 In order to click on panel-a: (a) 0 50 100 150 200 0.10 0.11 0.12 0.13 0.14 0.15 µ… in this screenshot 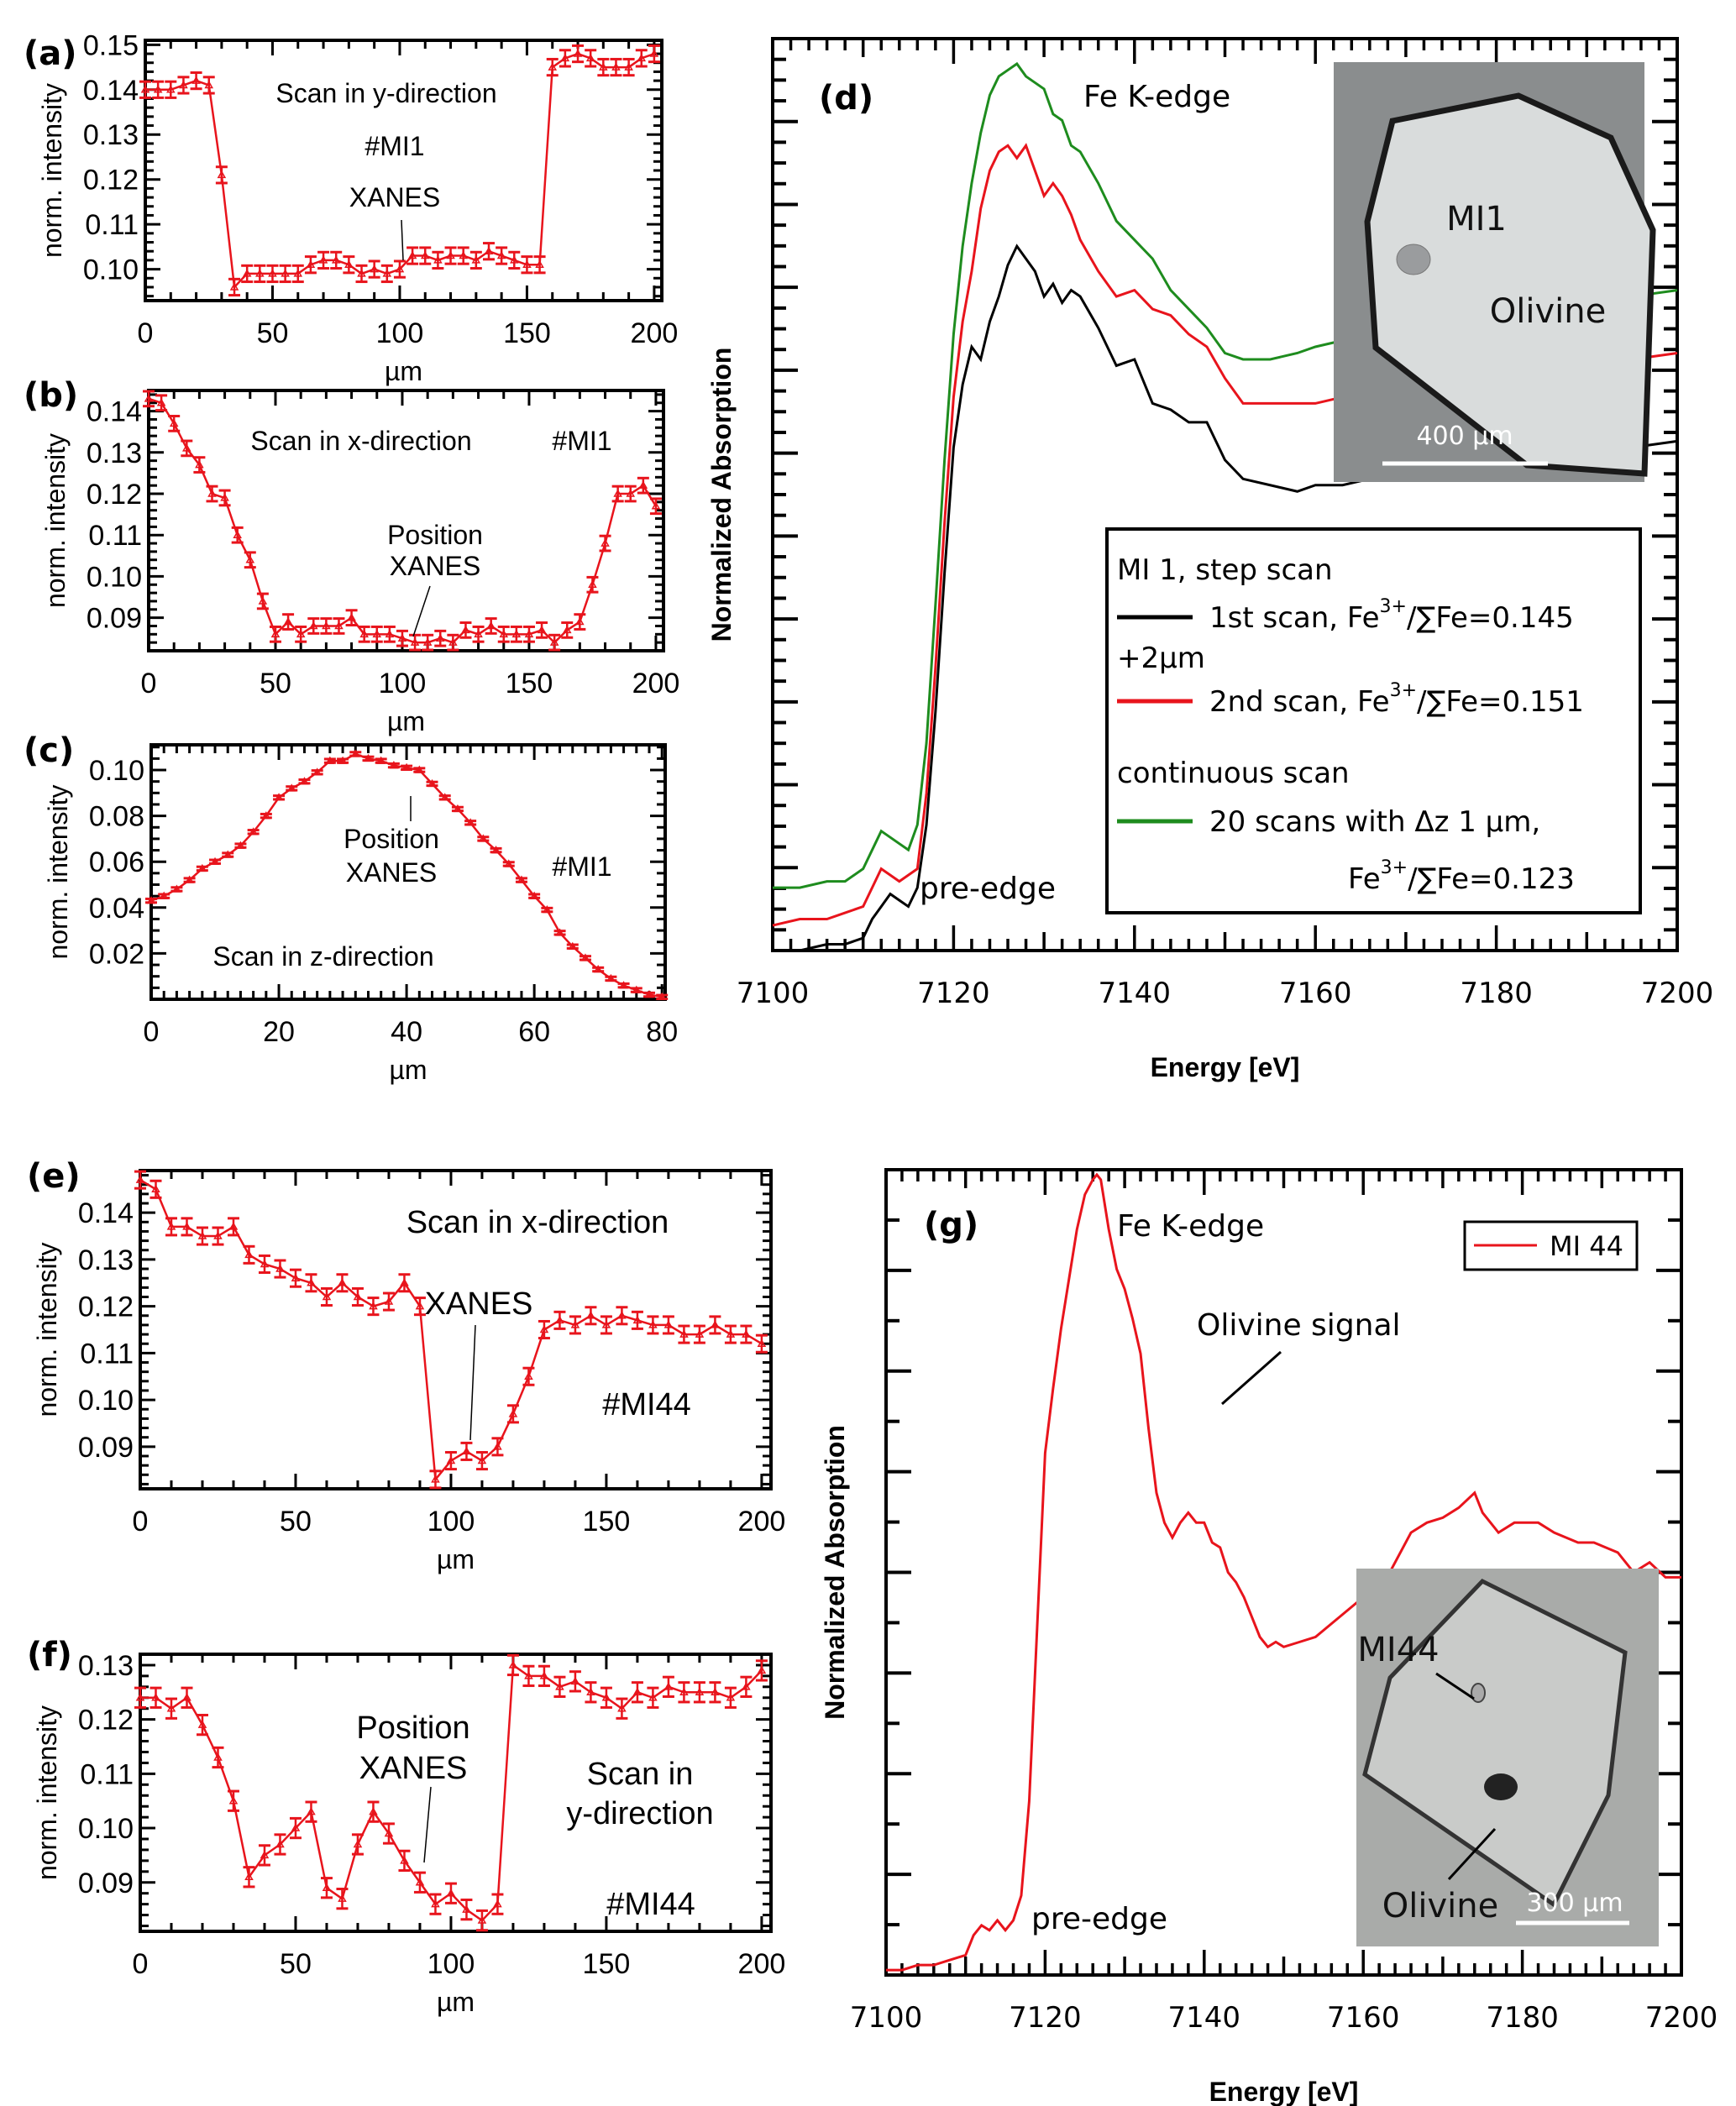, I will do `click(351, 207)`.